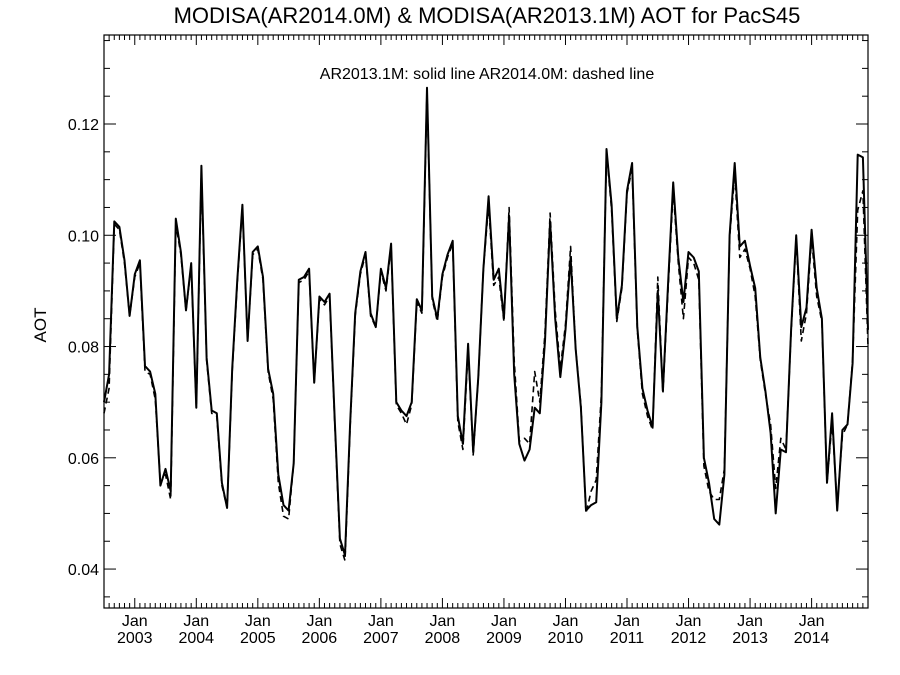 The width and height of the screenshot is (900, 675). I want to click on x-tick-year-label: 2004, so click(196, 638).